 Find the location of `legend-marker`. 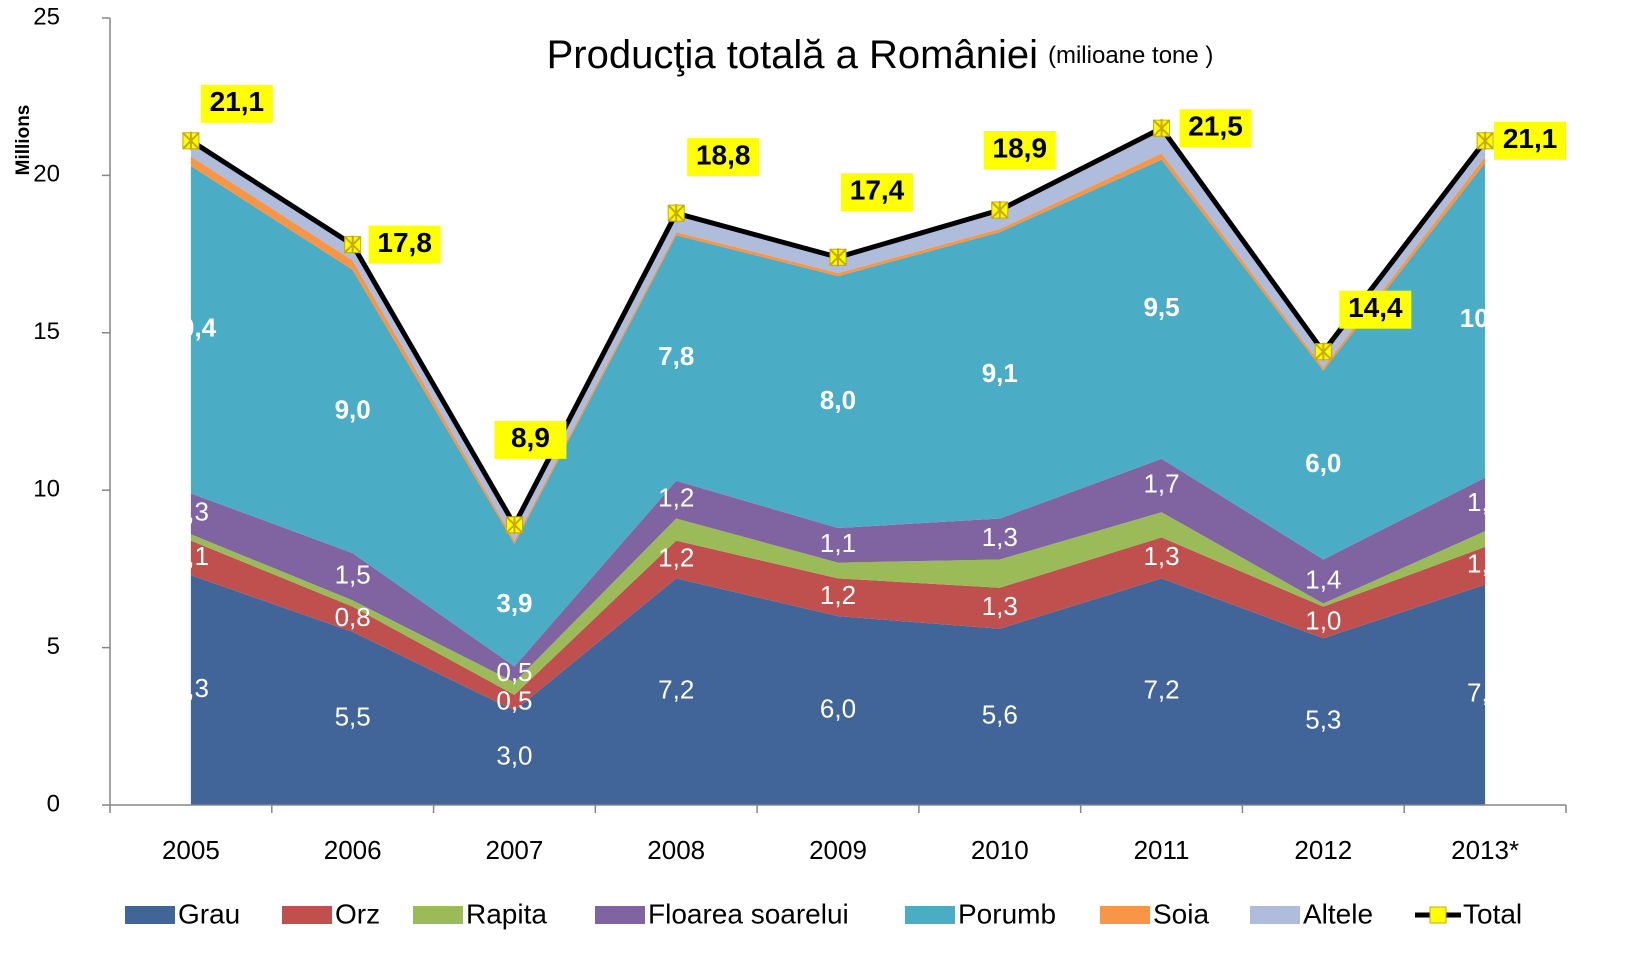

legend-marker is located at coordinates (1438, 915).